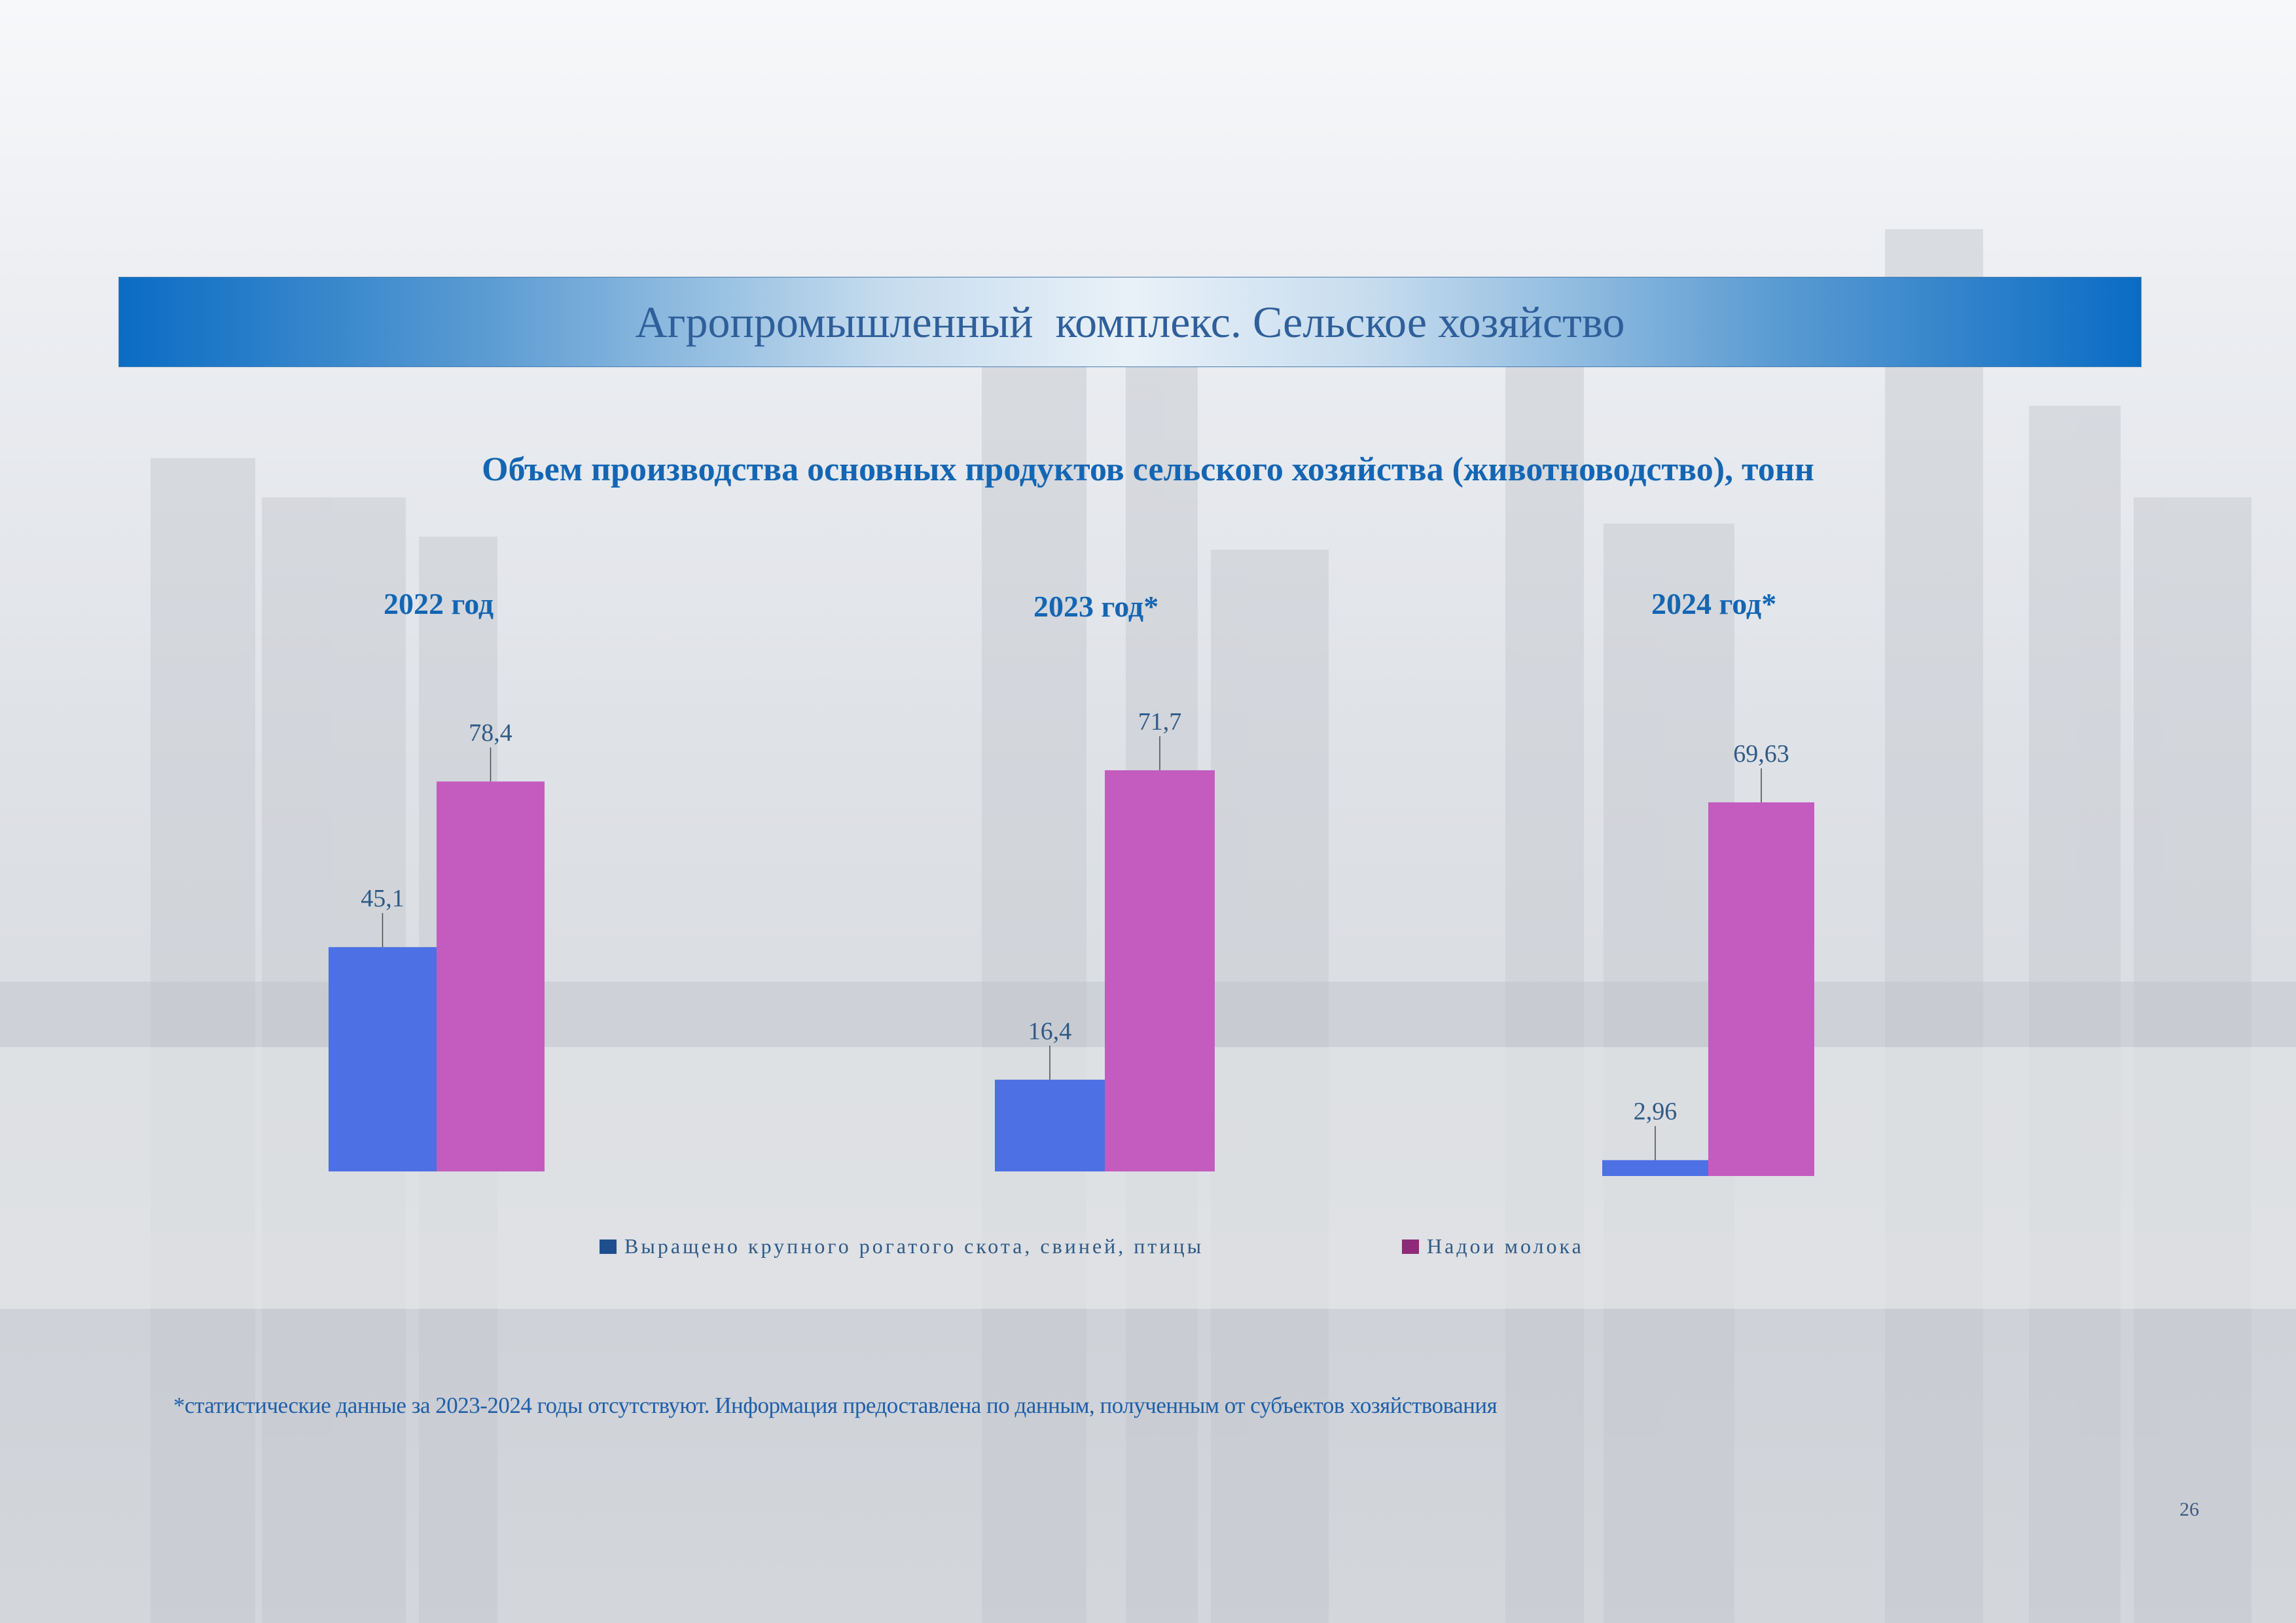  I want to click on bar-milk-2023, so click(1160, 971).